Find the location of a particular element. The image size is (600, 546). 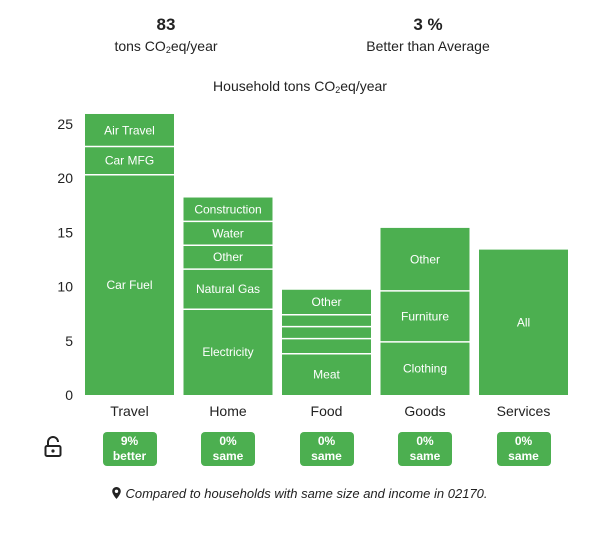

segment-label: Clothing is located at coordinates (425, 368).